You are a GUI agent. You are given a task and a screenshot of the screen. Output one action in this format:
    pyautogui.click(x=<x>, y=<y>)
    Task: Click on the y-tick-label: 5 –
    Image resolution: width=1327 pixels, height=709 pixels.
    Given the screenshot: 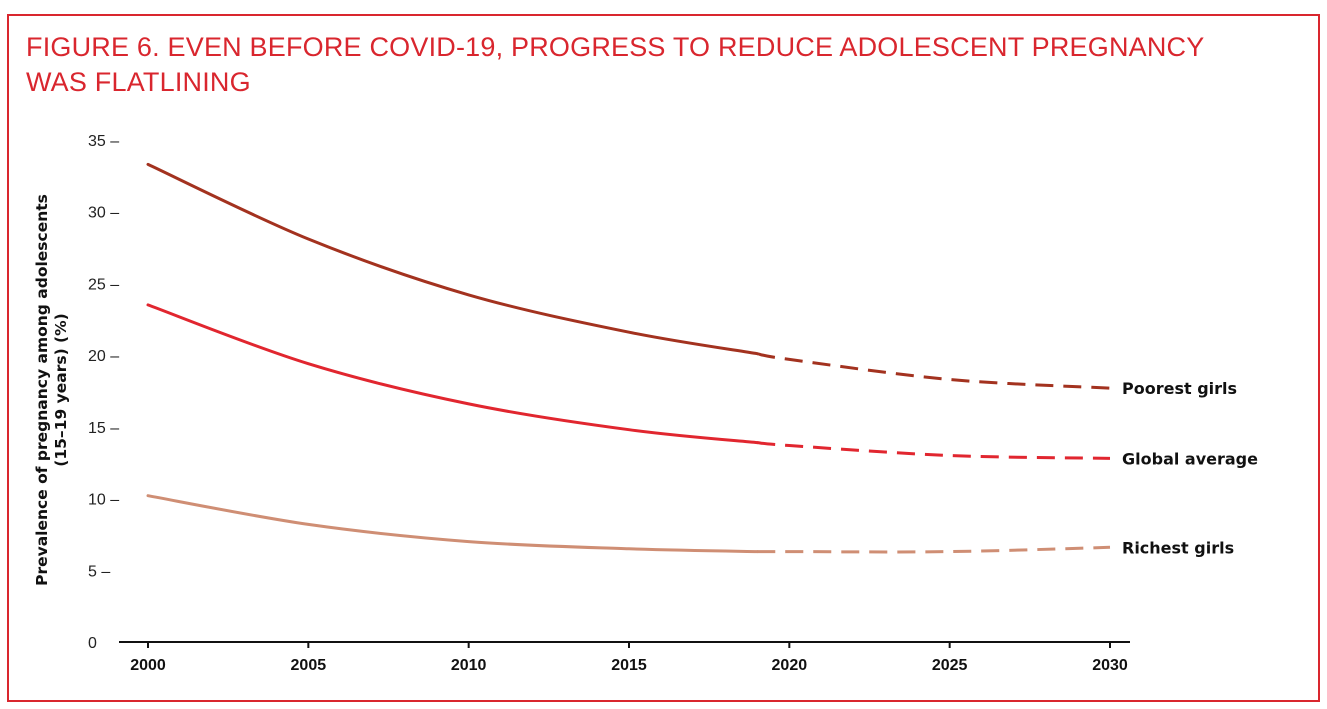 What is the action you would take?
    pyautogui.click(x=99, y=571)
    